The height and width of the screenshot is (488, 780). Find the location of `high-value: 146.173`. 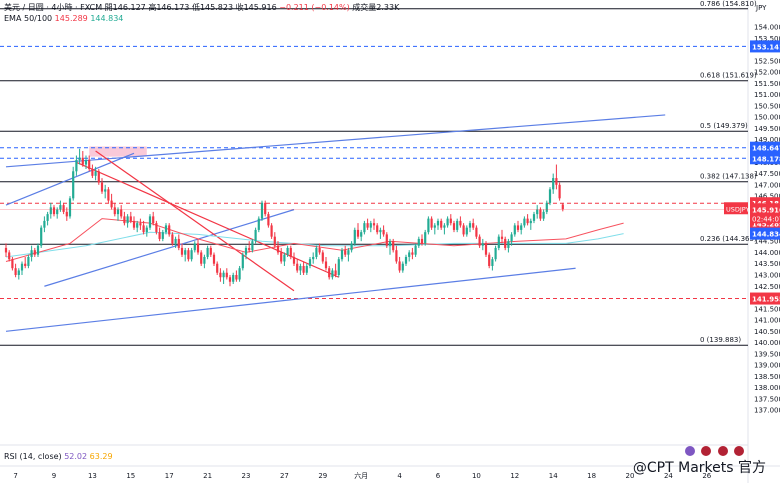

high-value: 146.173 is located at coordinates (173, 7).